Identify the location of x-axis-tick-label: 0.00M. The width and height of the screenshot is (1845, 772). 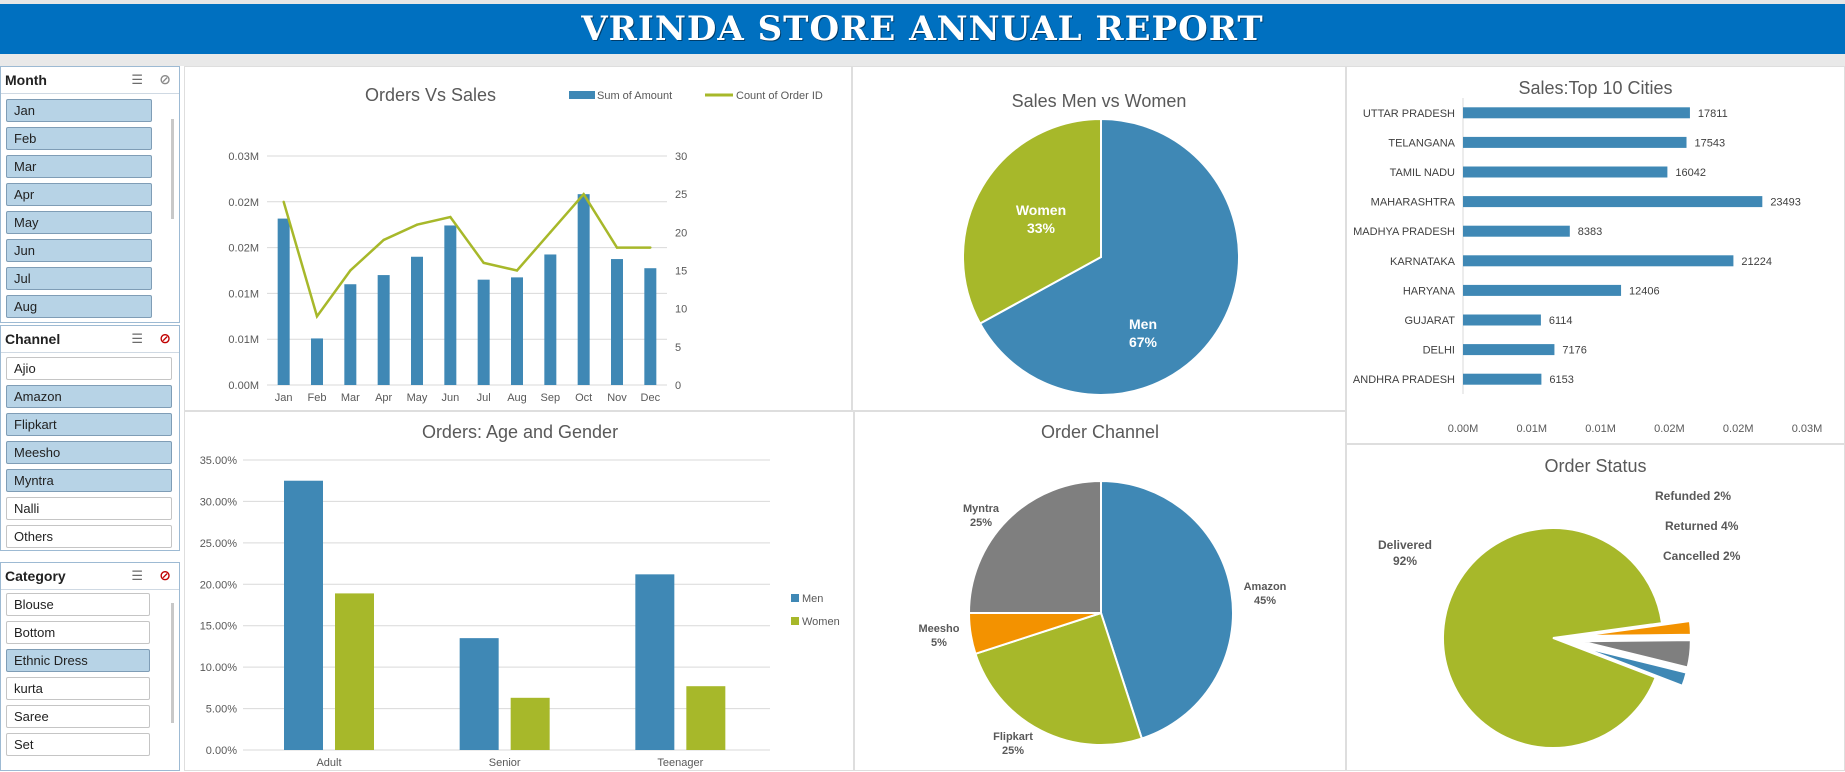
(1463, 429).